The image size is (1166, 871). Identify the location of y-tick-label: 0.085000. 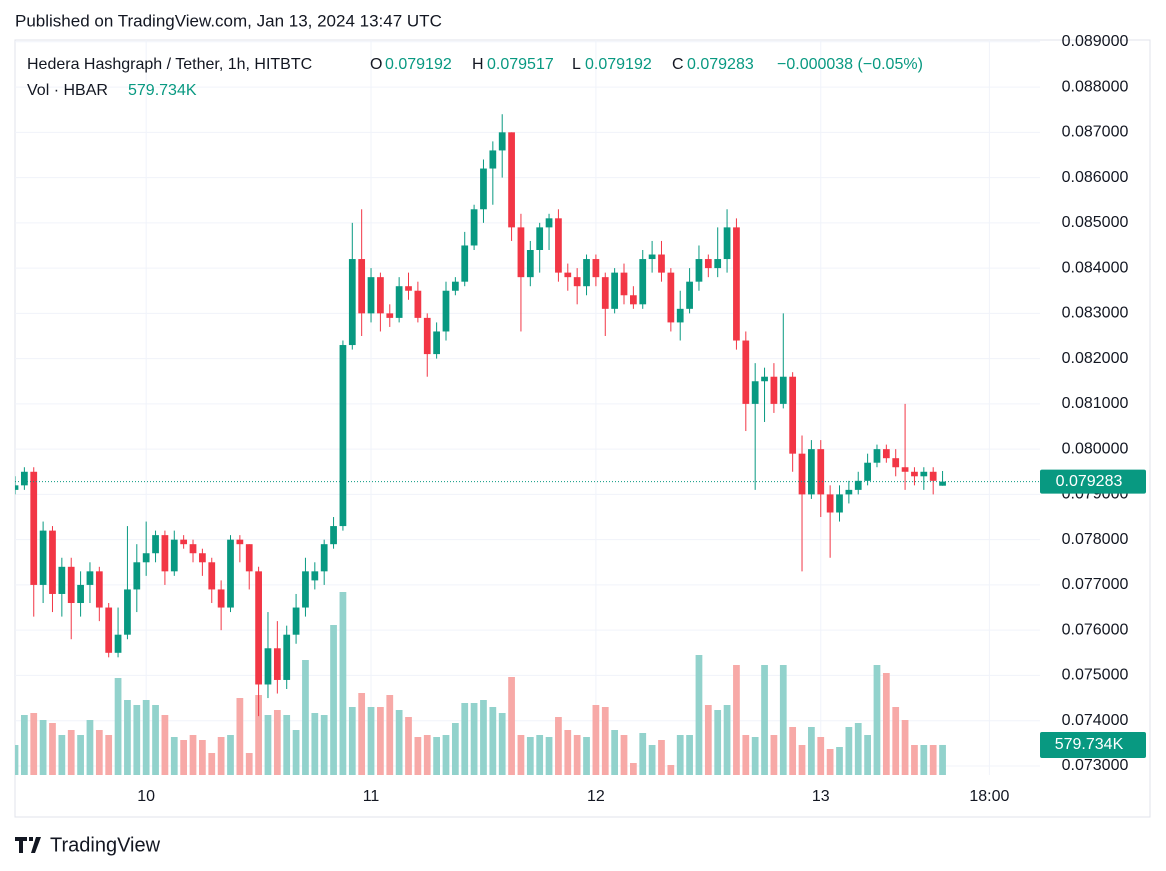
(1095, 222).